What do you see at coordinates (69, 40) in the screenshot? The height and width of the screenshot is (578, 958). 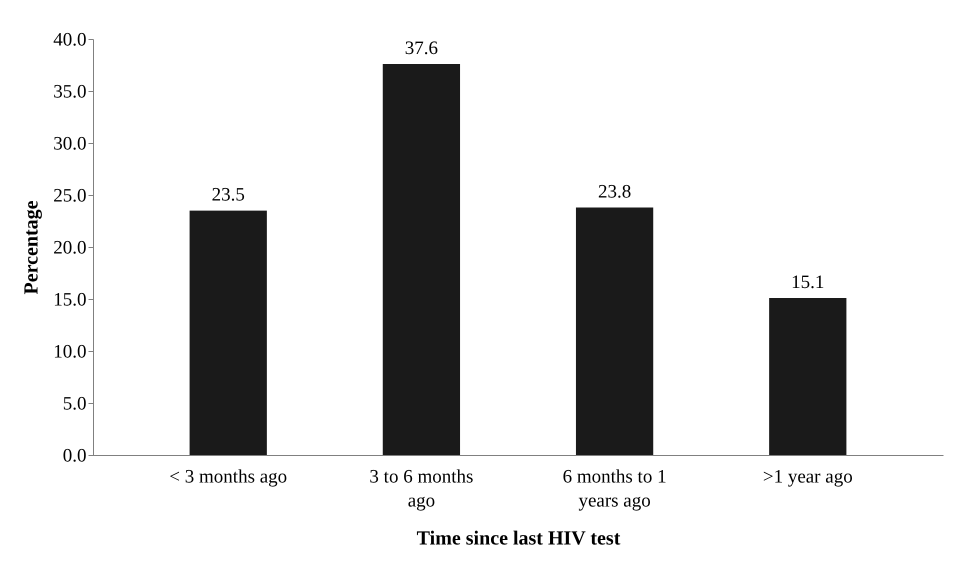 I see `y-tick-label: 40.0` at bounding box center [69, 40].